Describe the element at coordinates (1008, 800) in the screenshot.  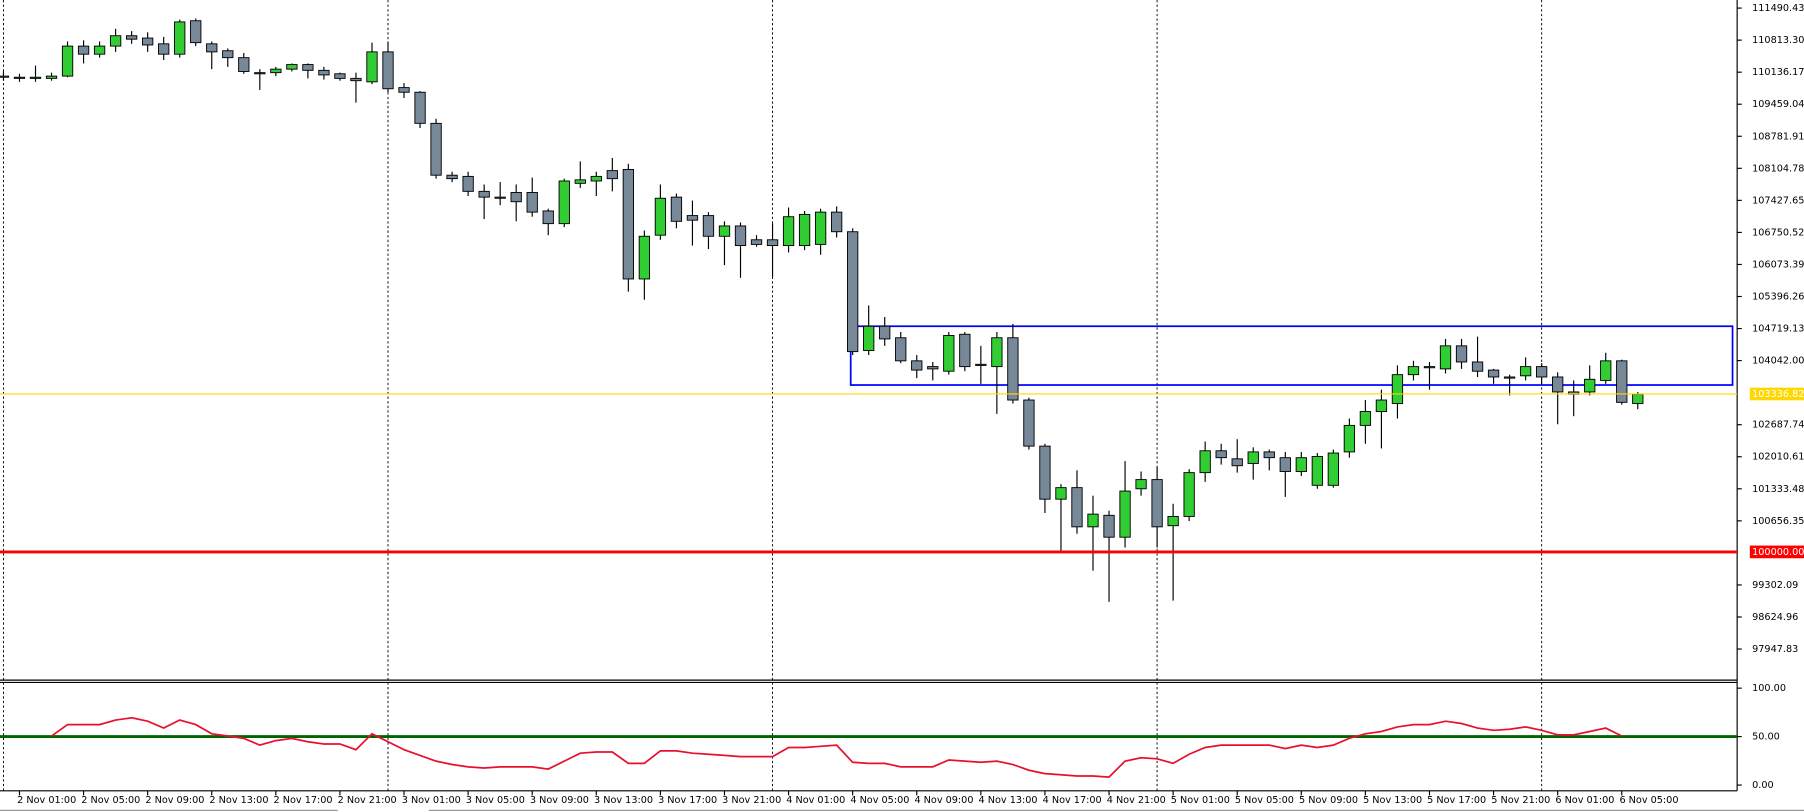
I see `x-tick-label: 4 Nov 13:00` at that location.